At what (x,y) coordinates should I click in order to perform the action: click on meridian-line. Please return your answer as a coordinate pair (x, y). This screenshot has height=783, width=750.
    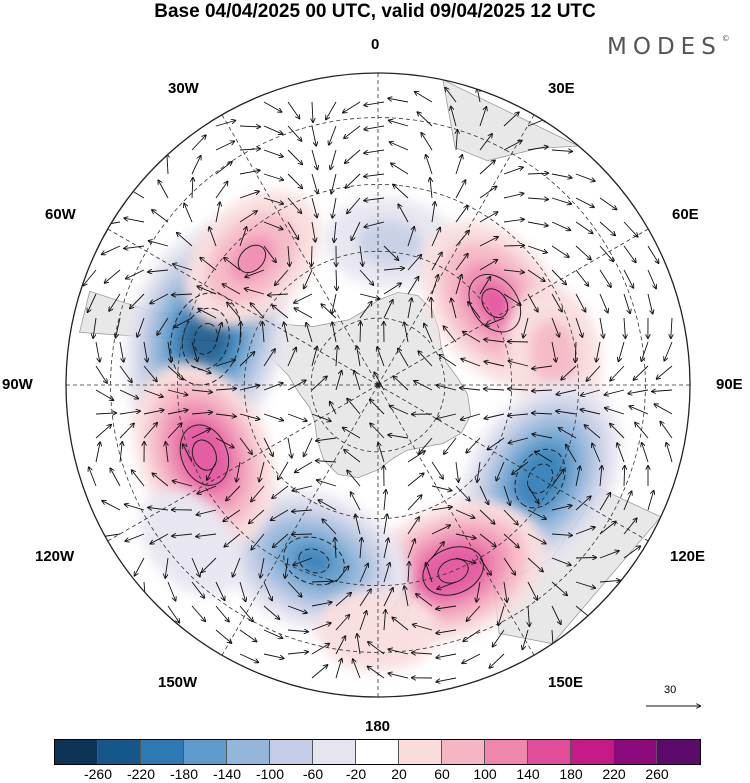
    Looking at the image, I should click on (243, 307).